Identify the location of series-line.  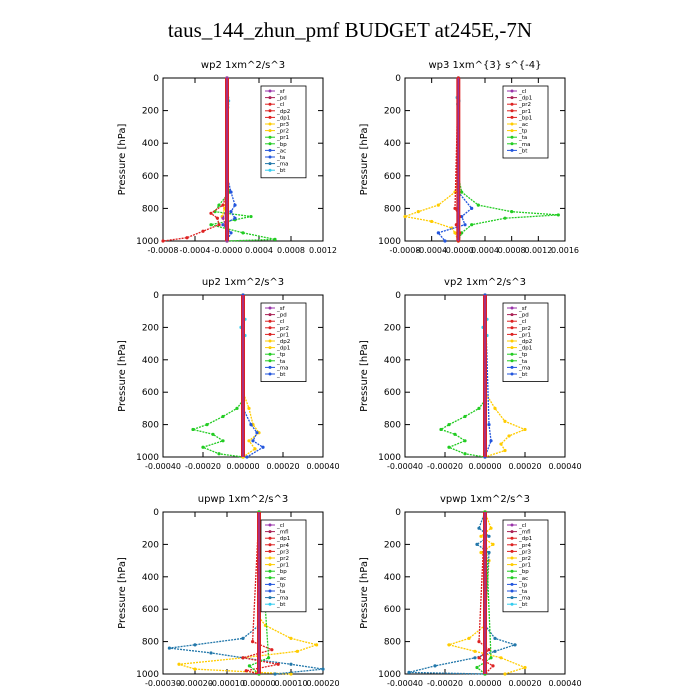
(455, 160).